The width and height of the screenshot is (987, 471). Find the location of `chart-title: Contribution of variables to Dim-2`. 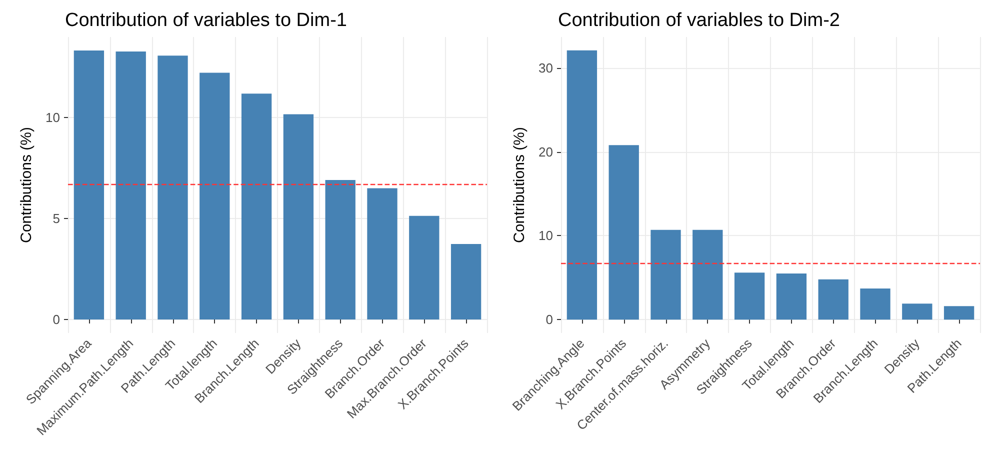

chart-title: Contribution of variables to Dim-2 is located at coordinates (699, 20).